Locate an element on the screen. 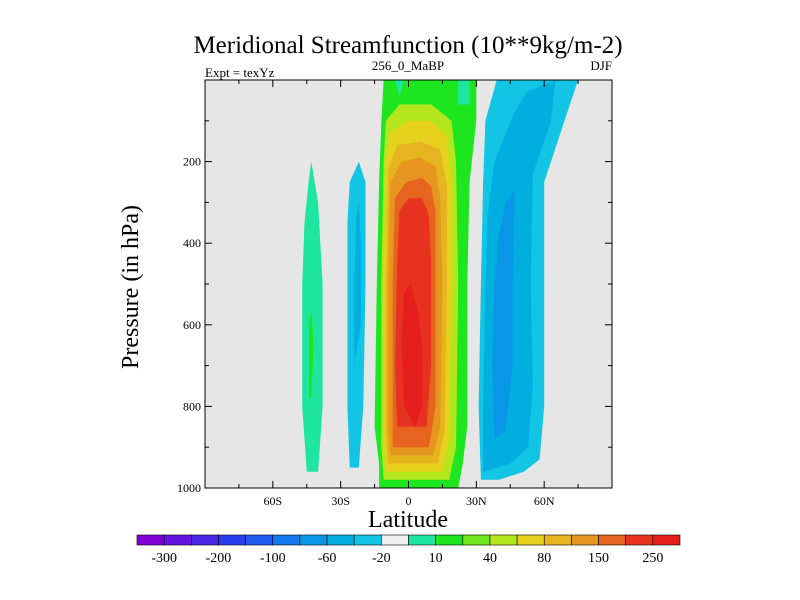 The width and height of the screenshot is (800, 600). colorbar-label: 80 is located at coordinates (544, 558).